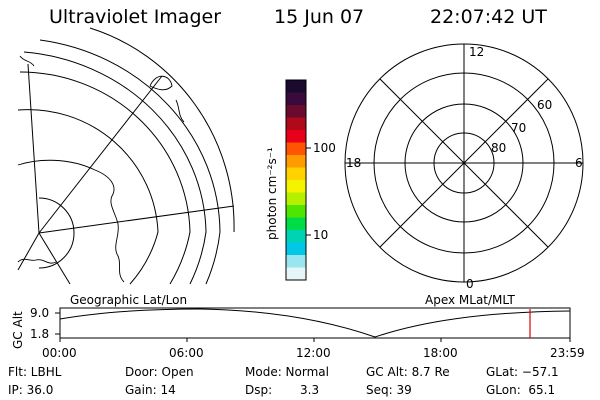  I want to click on time-label: 22:07:42 UT, so click(488, 17).